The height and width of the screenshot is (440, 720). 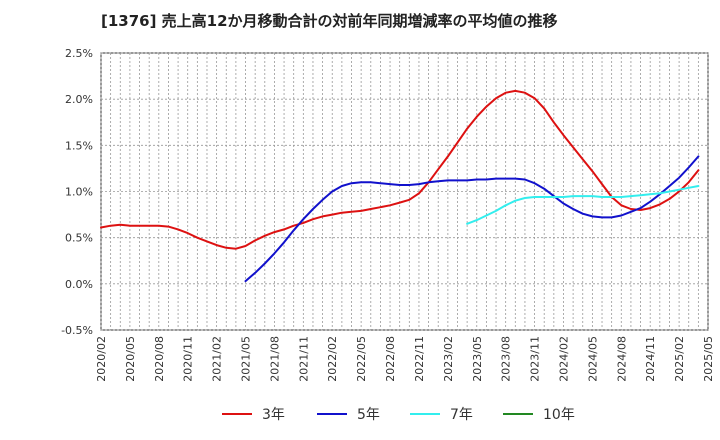 I want to click on legend-item: 10年, so click(x=539, y=415).